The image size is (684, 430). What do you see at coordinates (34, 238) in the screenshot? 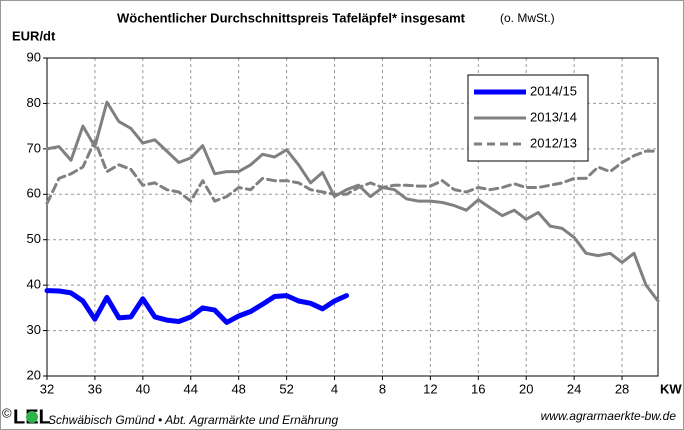
I see `y-tick-label: 50` at bounding box center [34, 238].